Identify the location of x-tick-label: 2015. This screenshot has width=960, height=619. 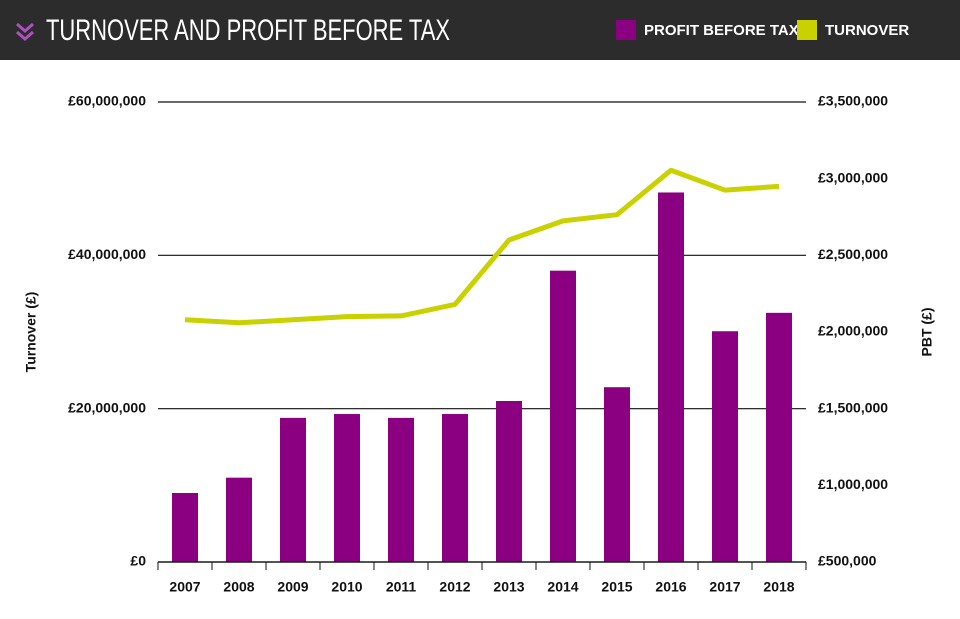
(616, 587).